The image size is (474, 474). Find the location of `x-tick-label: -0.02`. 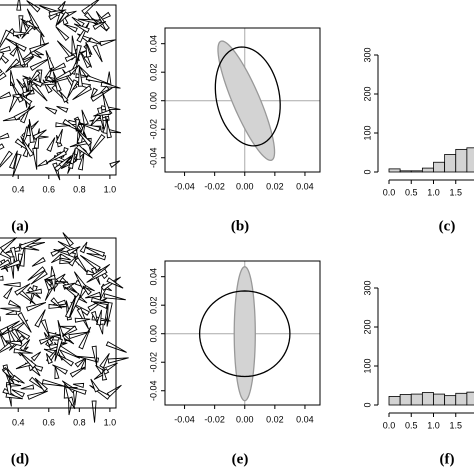

x-tick-label: -0.02 is located at coordinates (214, 419).